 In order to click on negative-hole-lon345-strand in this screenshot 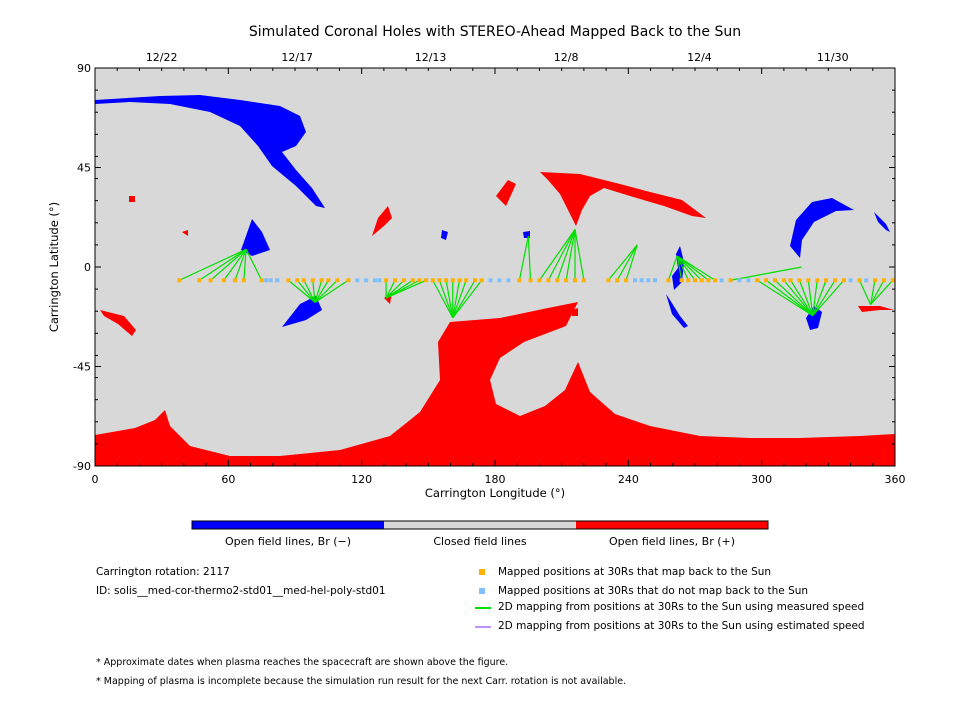, I will do `click(882, 222)`.